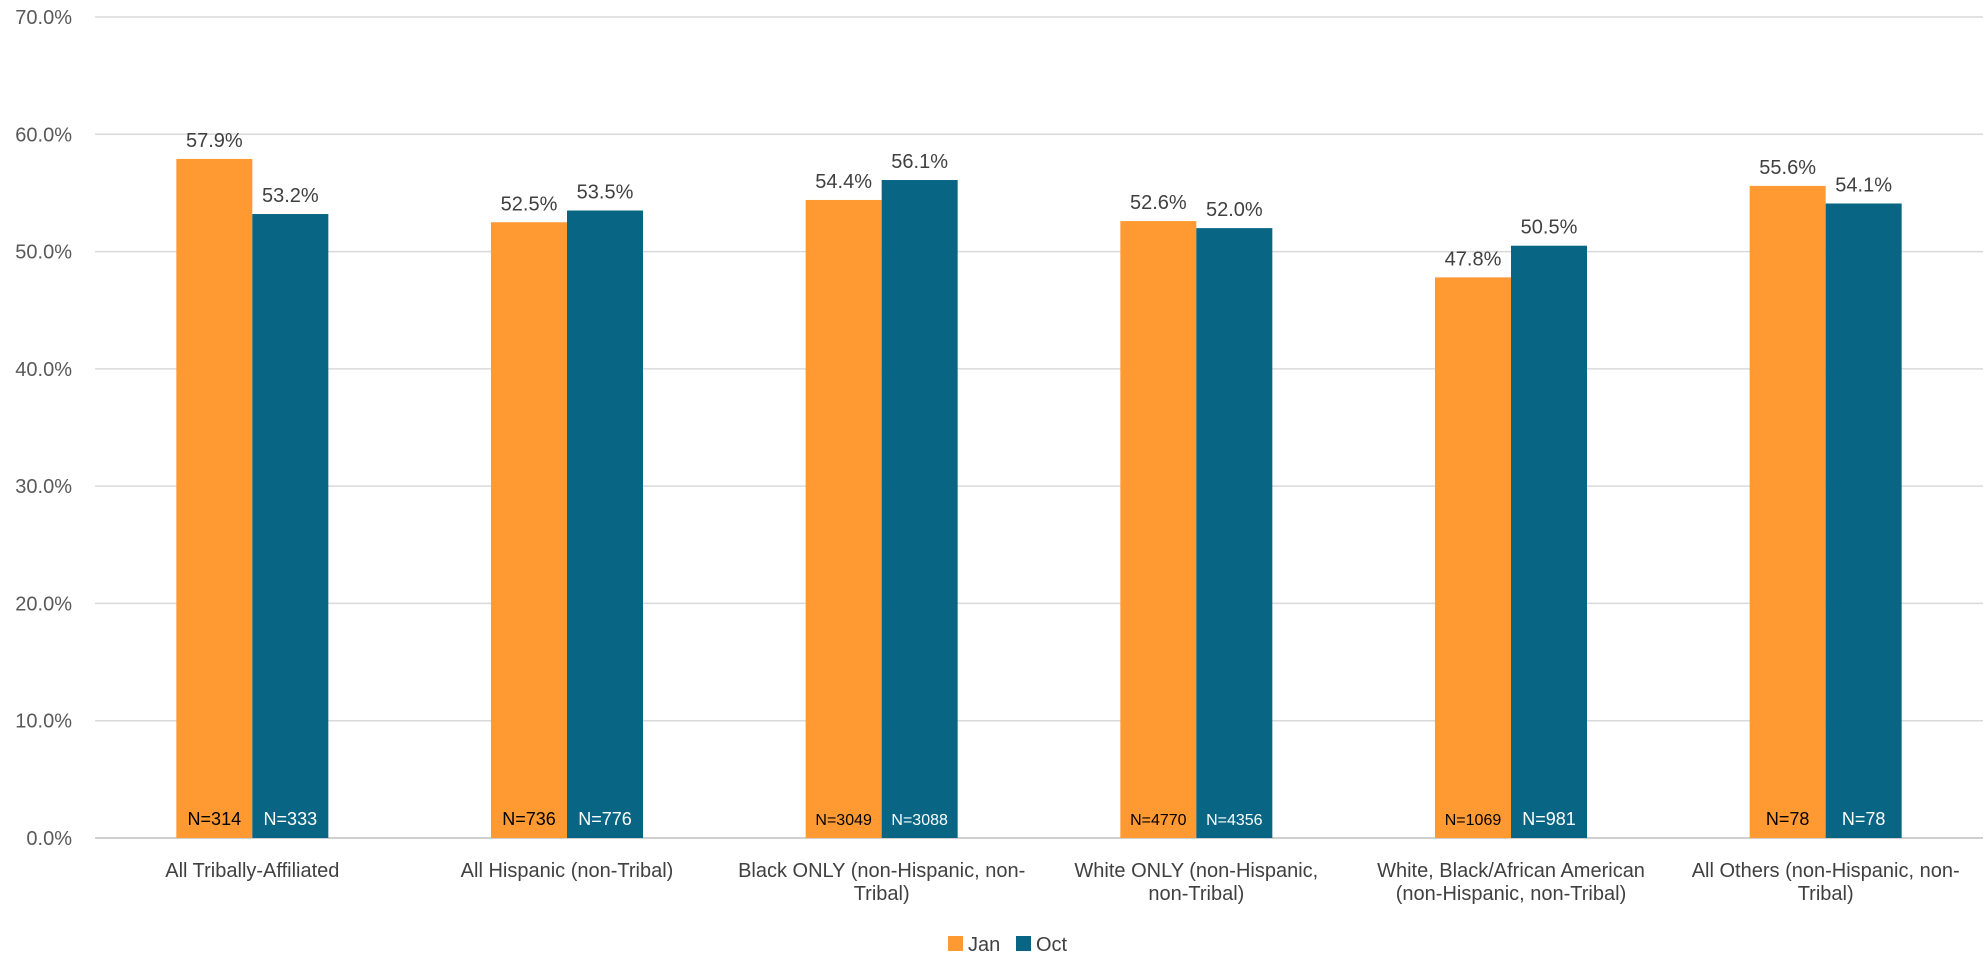 The image size is (1985, 965). Describe the element at coordinates (1549, 819) in the screenshot. I see `n-label: N=981` at that location.